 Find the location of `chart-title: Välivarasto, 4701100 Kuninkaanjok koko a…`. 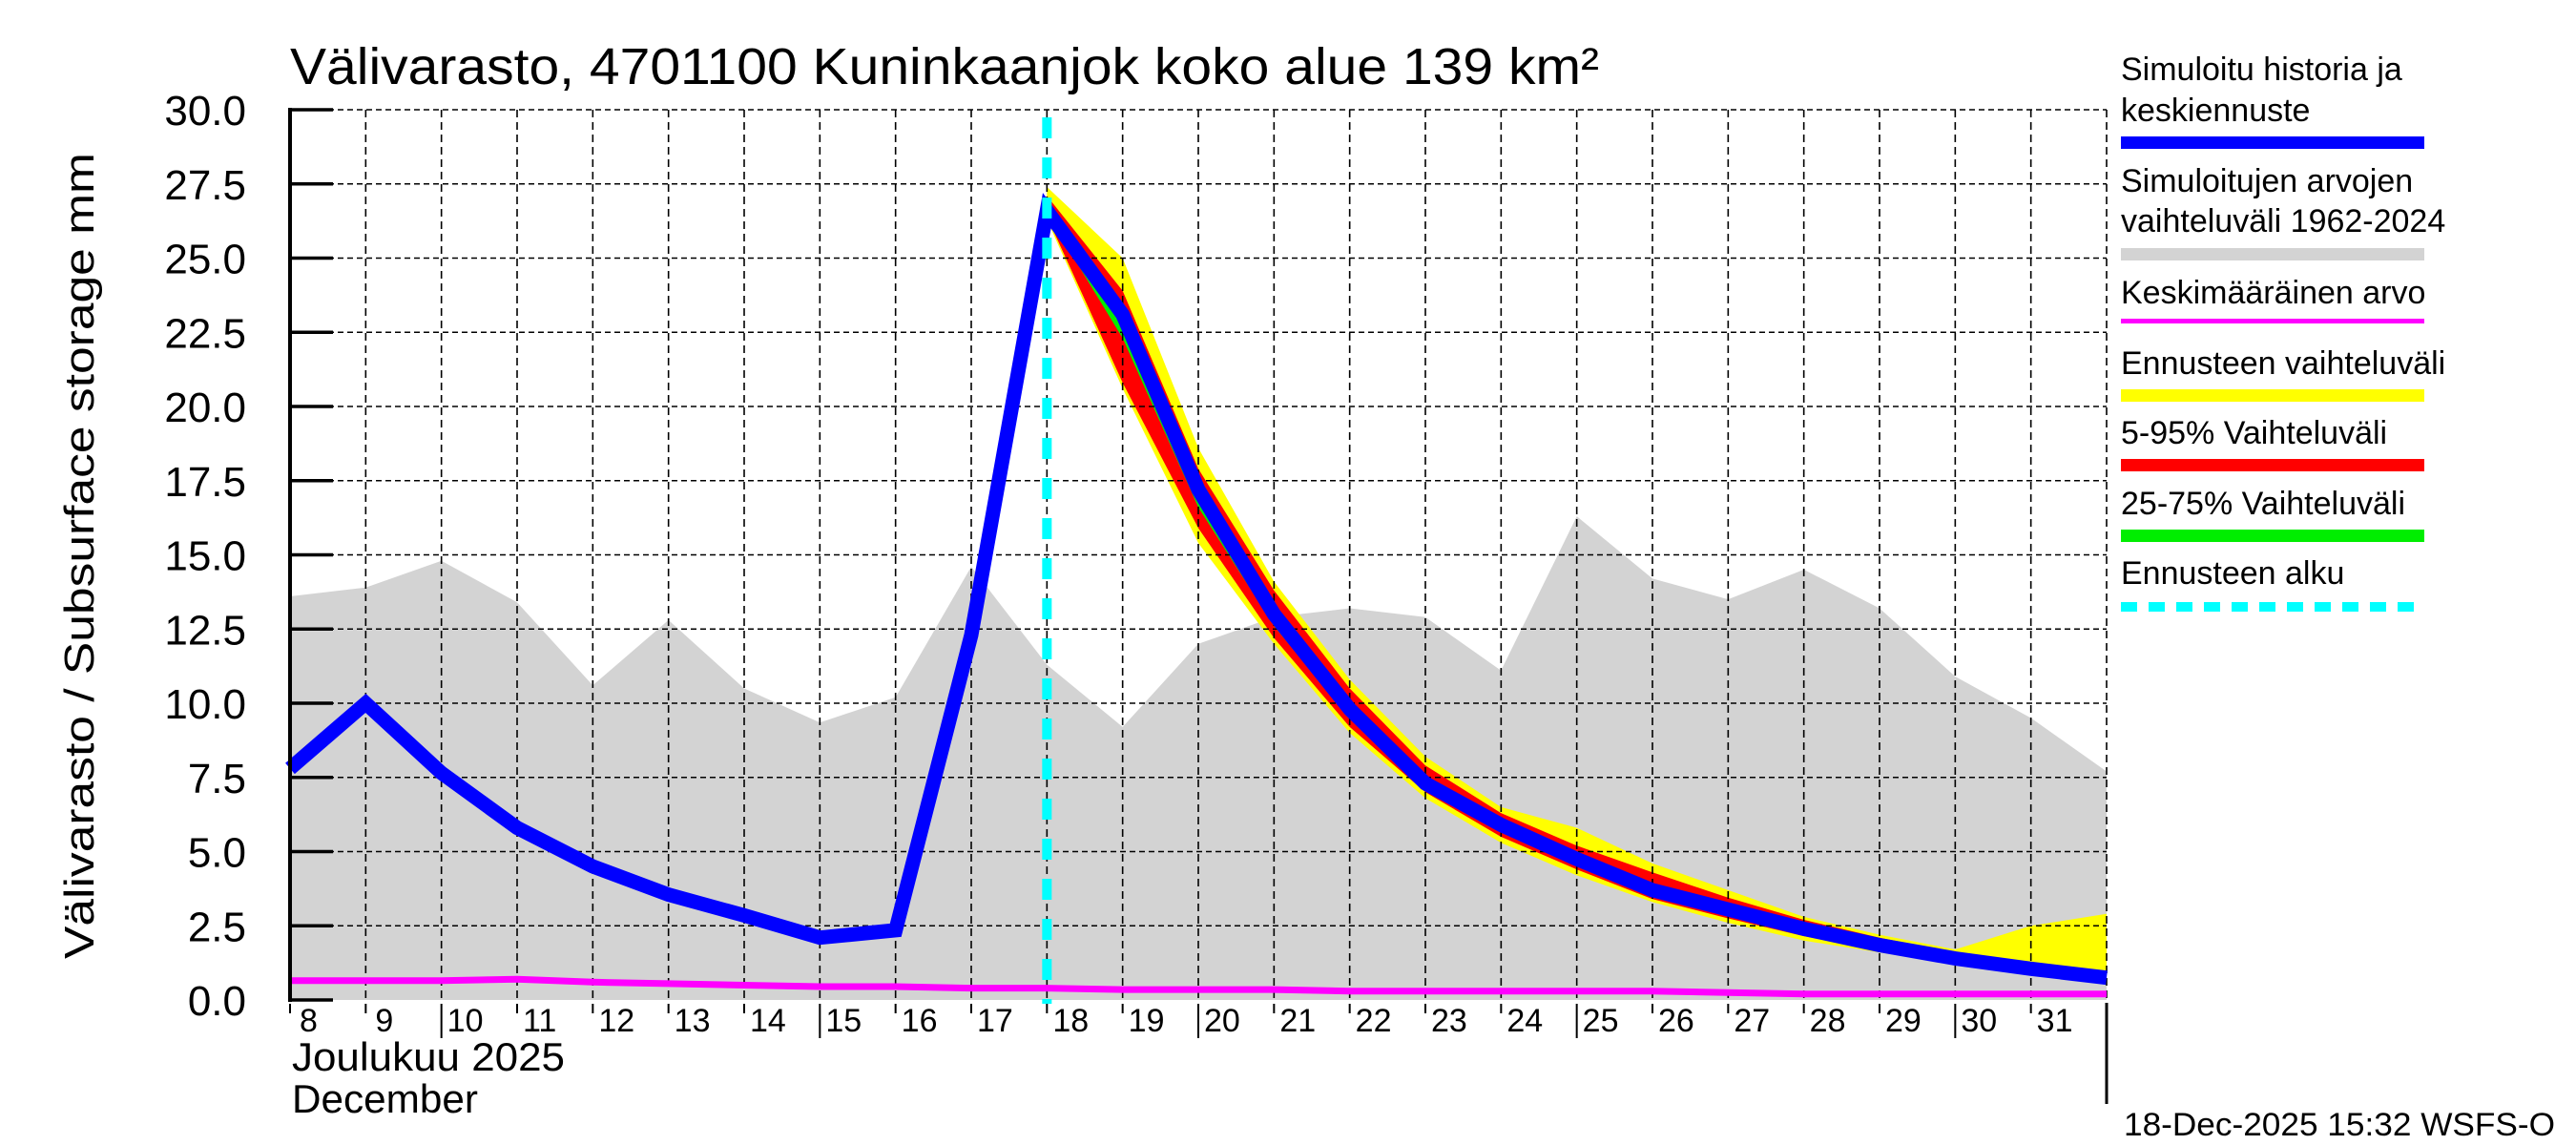

chart-title: Välivarasto, 4701100 Kuninkaanjok koko a… is located at coordinates (944, 66).